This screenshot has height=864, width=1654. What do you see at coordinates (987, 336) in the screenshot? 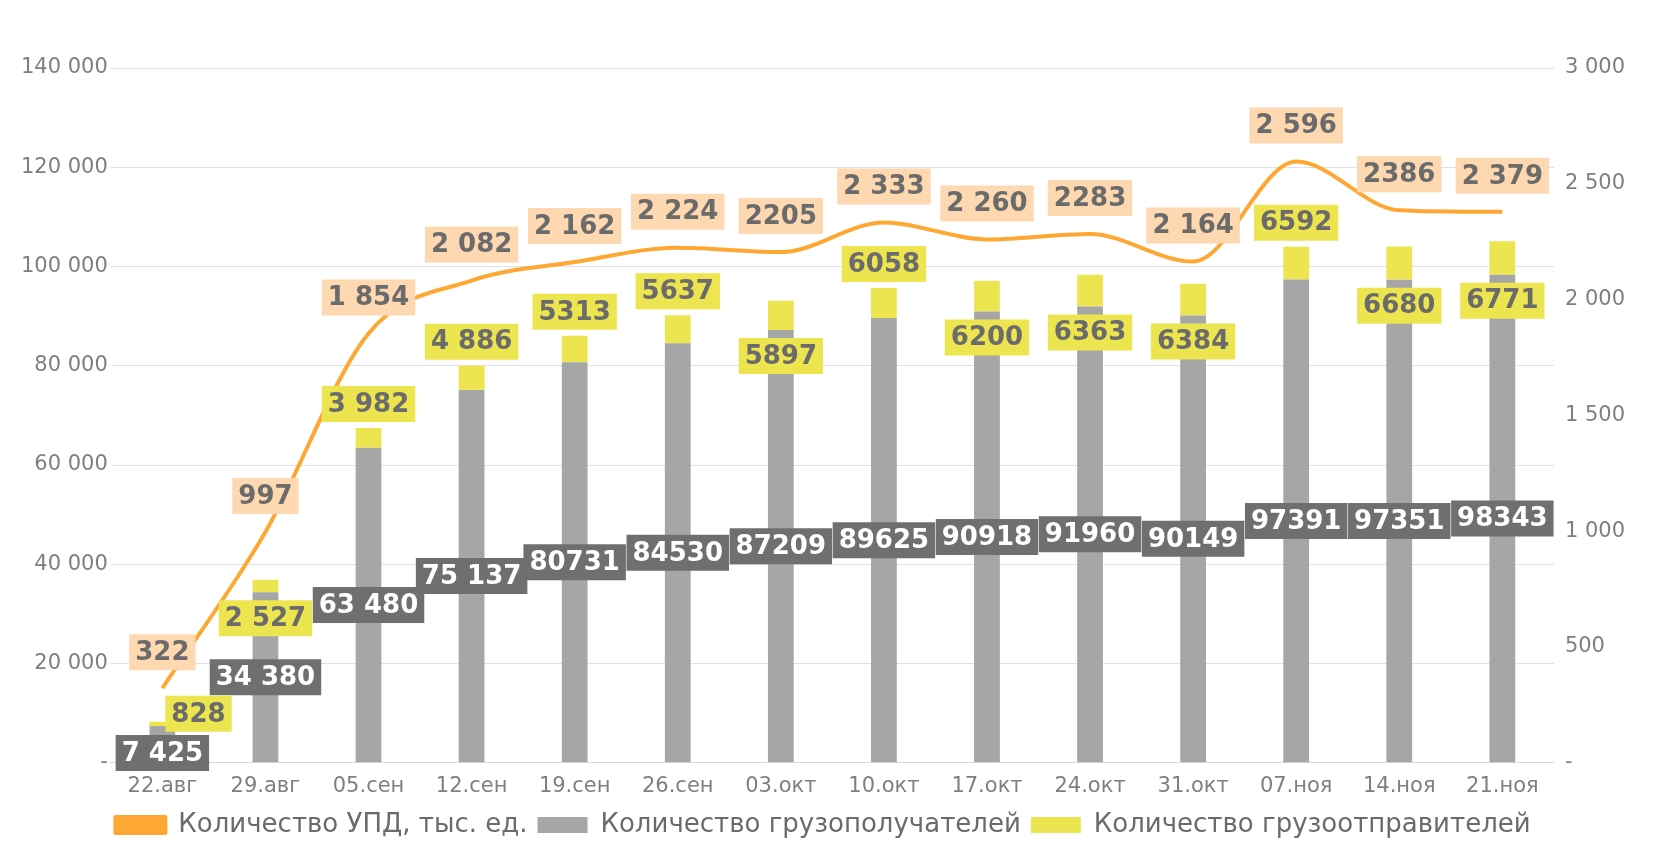
I see `data-label: 6200` at bounding box center [987, 336].